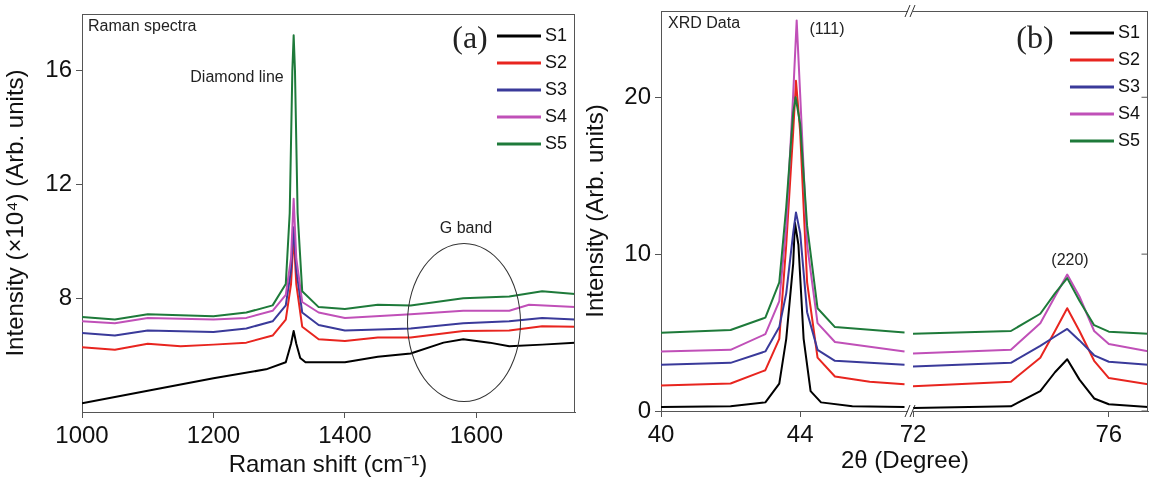 The width and height of the screenshot is (1149, 480). Describe the element at coordinates (644, 409) in the screenshot. I see `y-tick-label: 0` at that location.